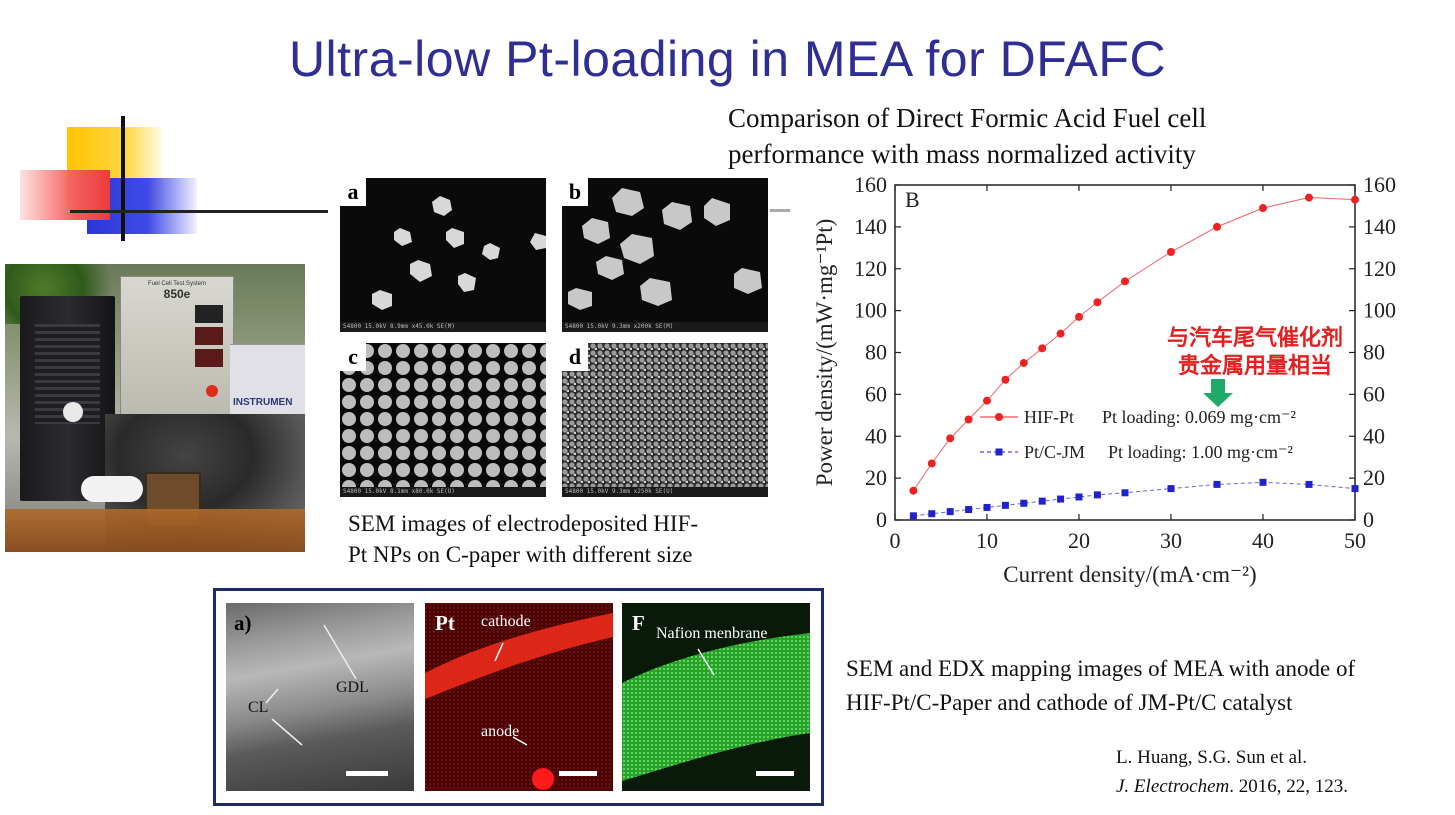 The height and width of the screenshot is (815, 1455). Describe the element at coordinates (1288, 786) in the screenshot. I see `reference-details: . 2016, 22, 123.` at that location.